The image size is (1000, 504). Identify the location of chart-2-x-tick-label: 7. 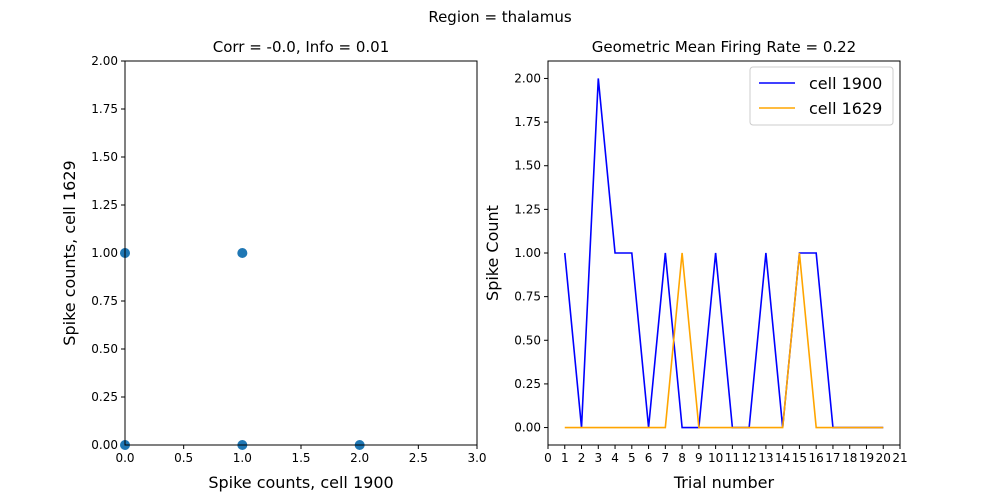
(666, 458).